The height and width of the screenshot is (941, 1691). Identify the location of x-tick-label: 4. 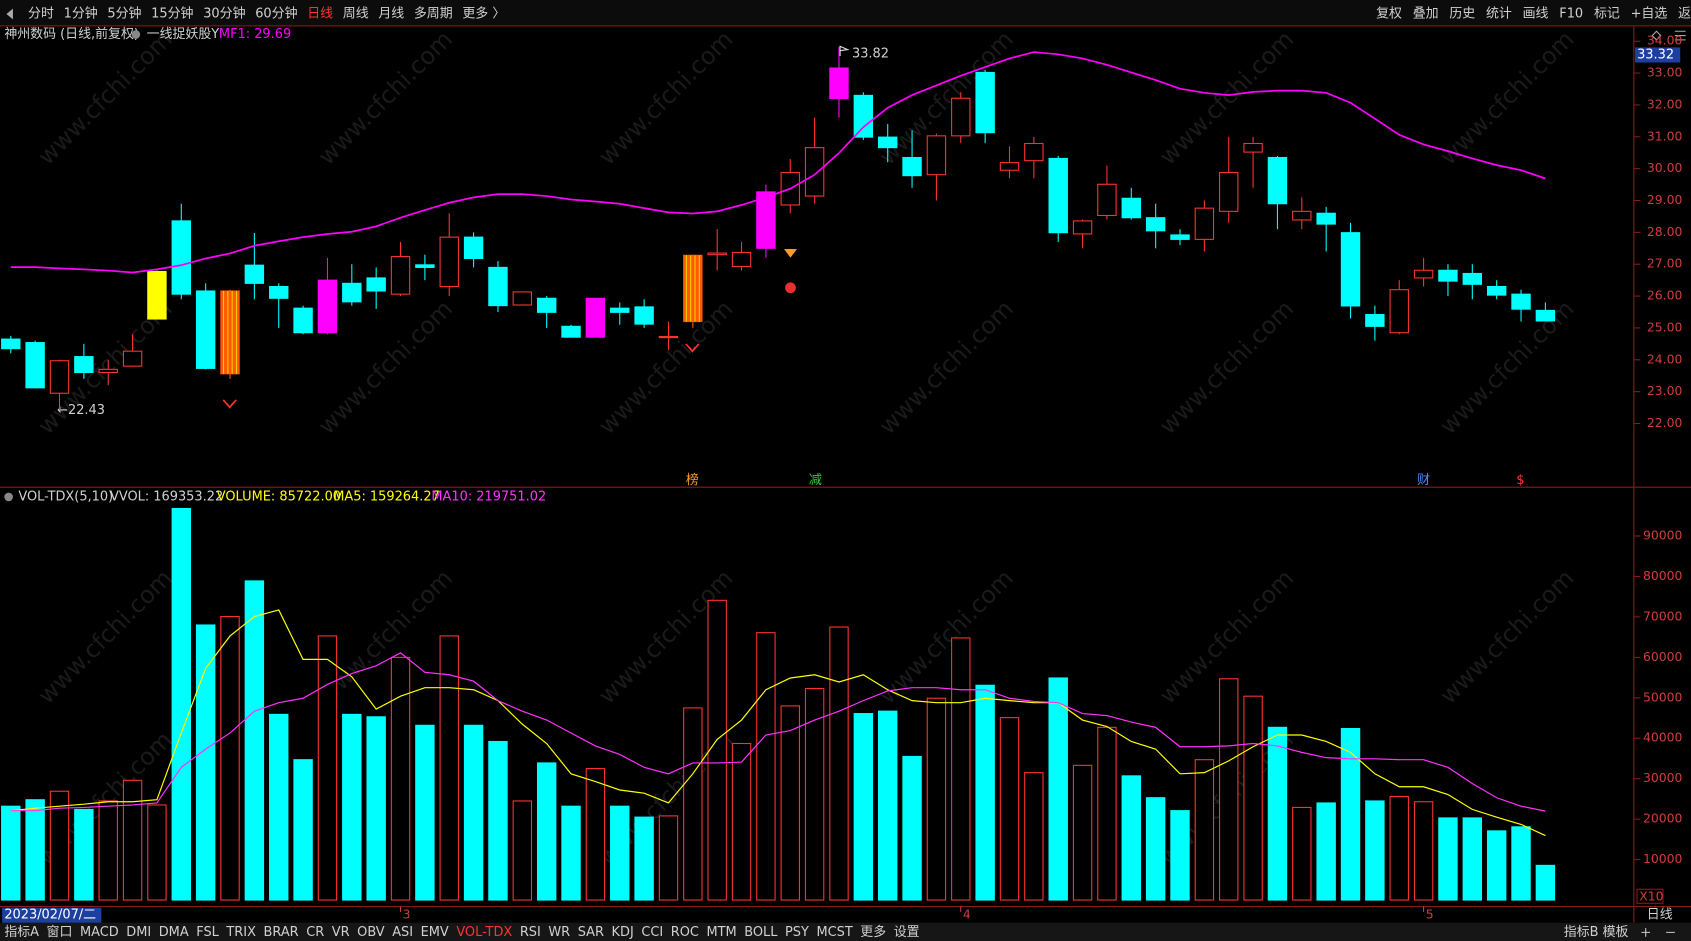
(967, 914).